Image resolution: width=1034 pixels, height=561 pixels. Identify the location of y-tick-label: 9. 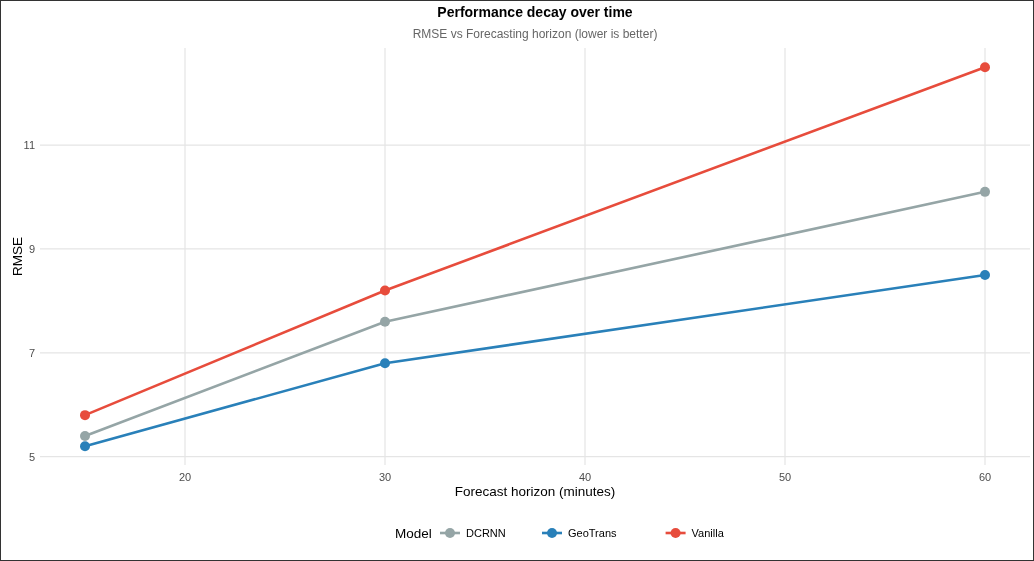
(31, 248).